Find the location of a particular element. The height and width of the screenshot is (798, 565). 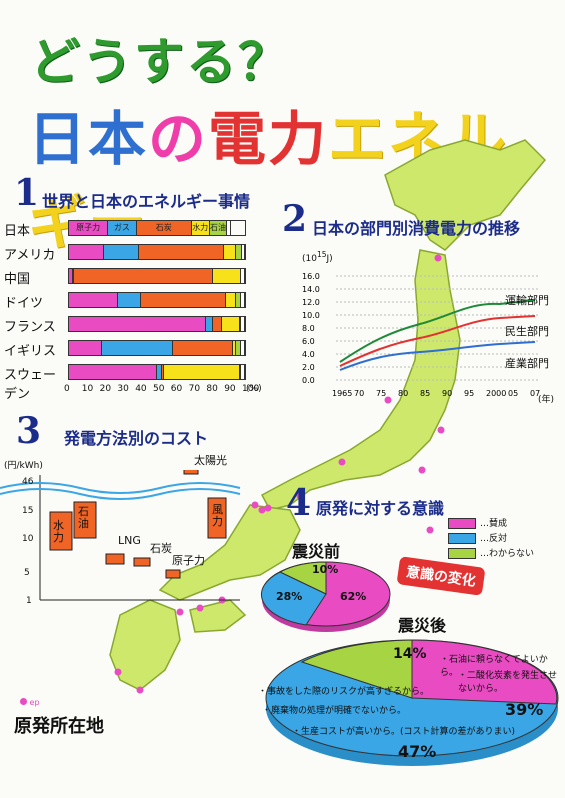

title-part-no: の is located at coordinates (178, 139).